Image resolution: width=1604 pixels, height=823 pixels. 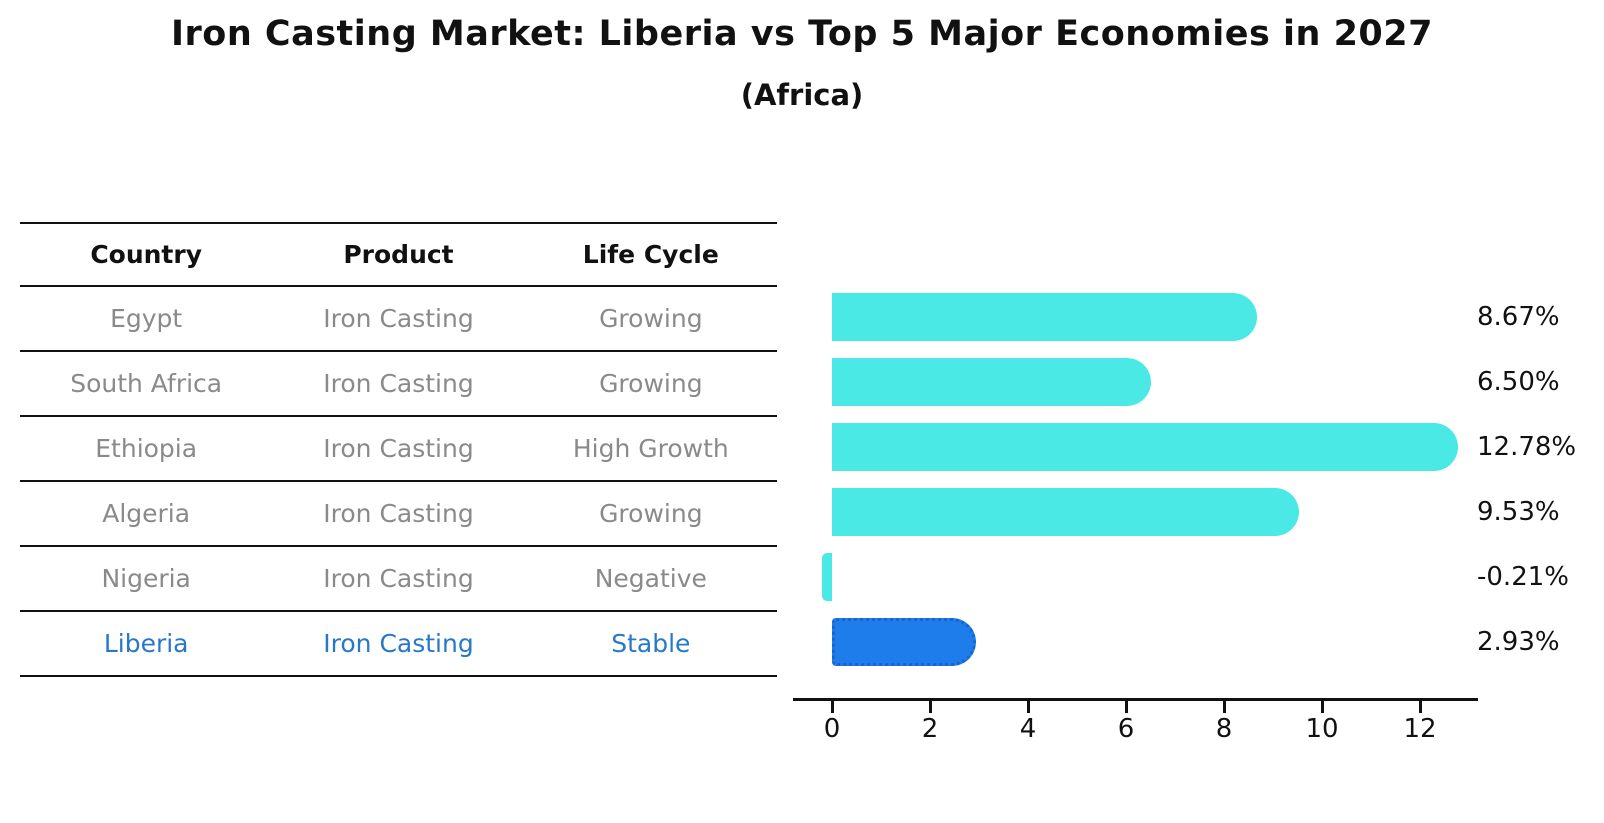 I want to click on table-cell-country: Algeria, so click(x=146, y=513).